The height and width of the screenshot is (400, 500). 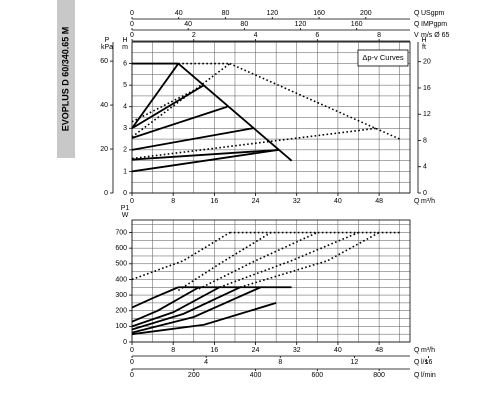 What do you see at coordinates (104, 61) in the screenshot?
I see `axis-tick-label: 60` at bounding box center [104, 61].